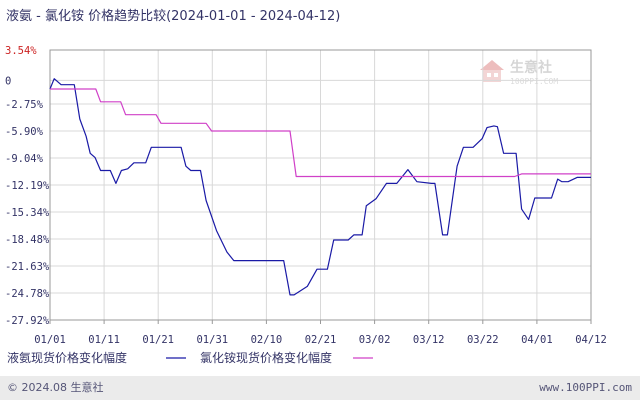 Image resolution: width=640 pixels, height=400 pixels. I want to click on y-tick-label: -27.92%, so click(27, 321).